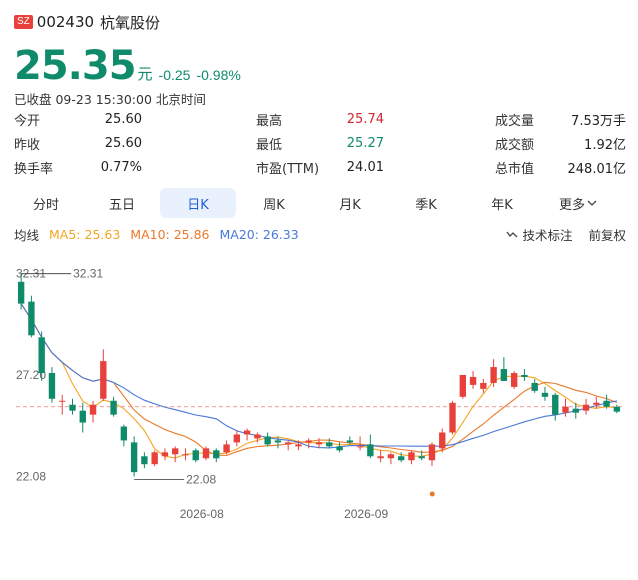 This screenshot has height=580, width=638. What do you see at coordinates (560, 143) in the screenshot?
I see `stat-item: 成交额 1.92亿` at bounding box center [560, 143].